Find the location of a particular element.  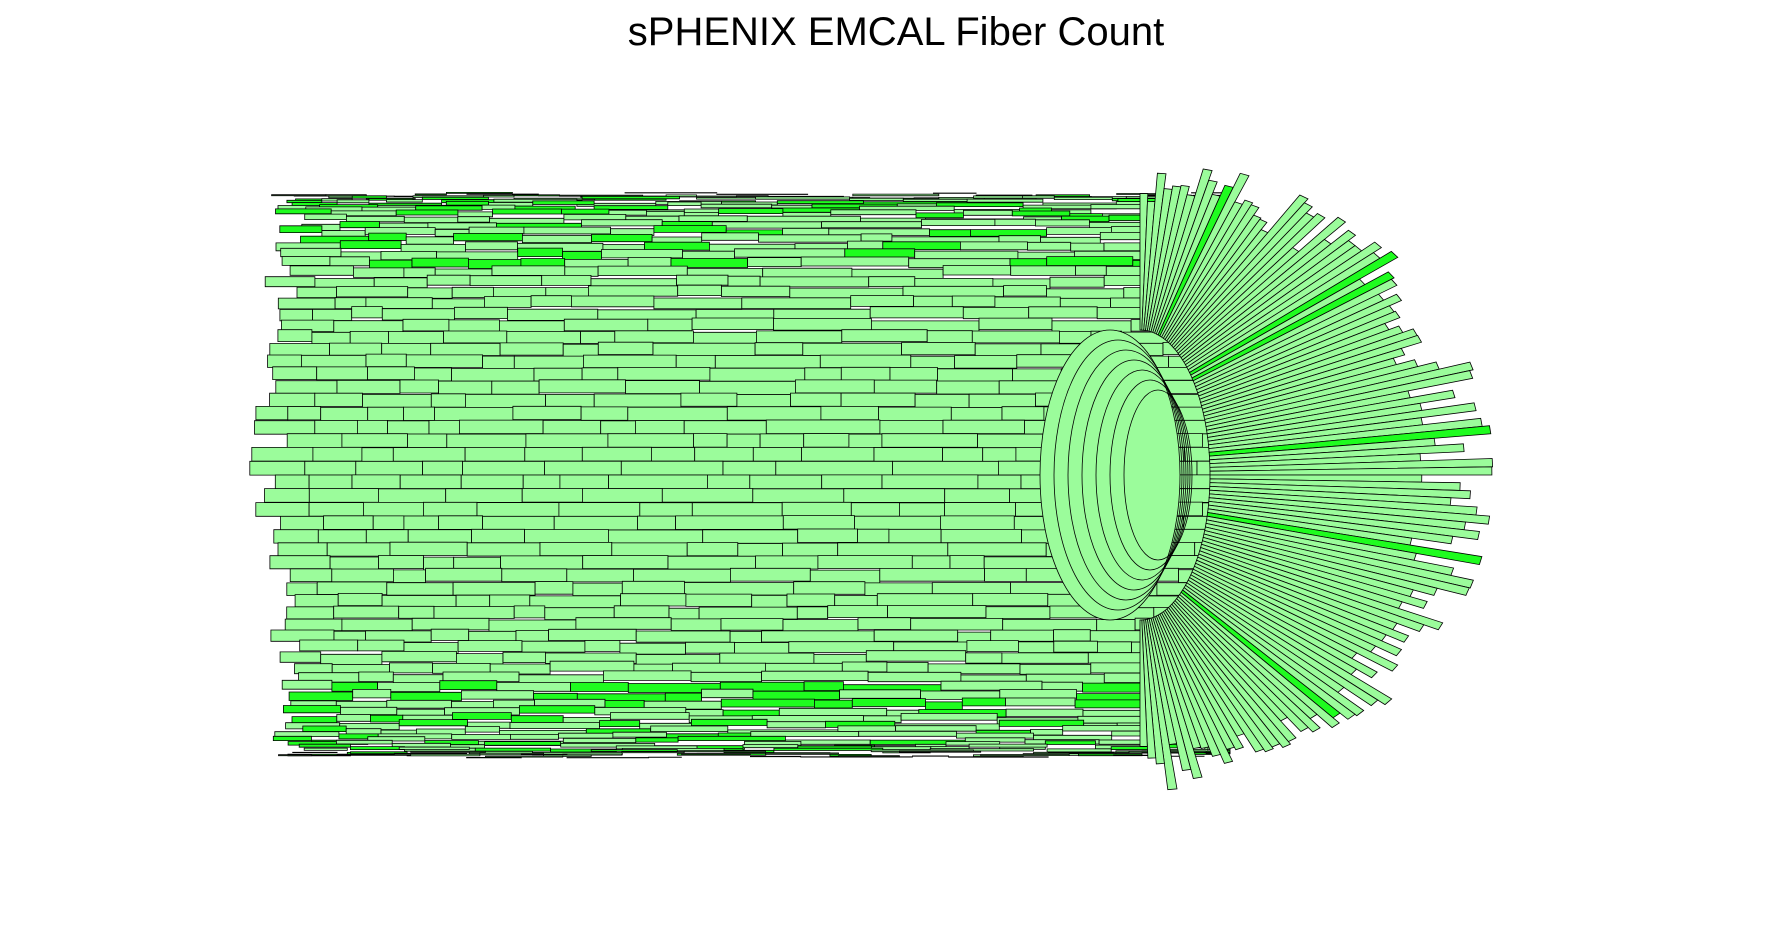

inner-bore is located at coordinates (1116, 475).